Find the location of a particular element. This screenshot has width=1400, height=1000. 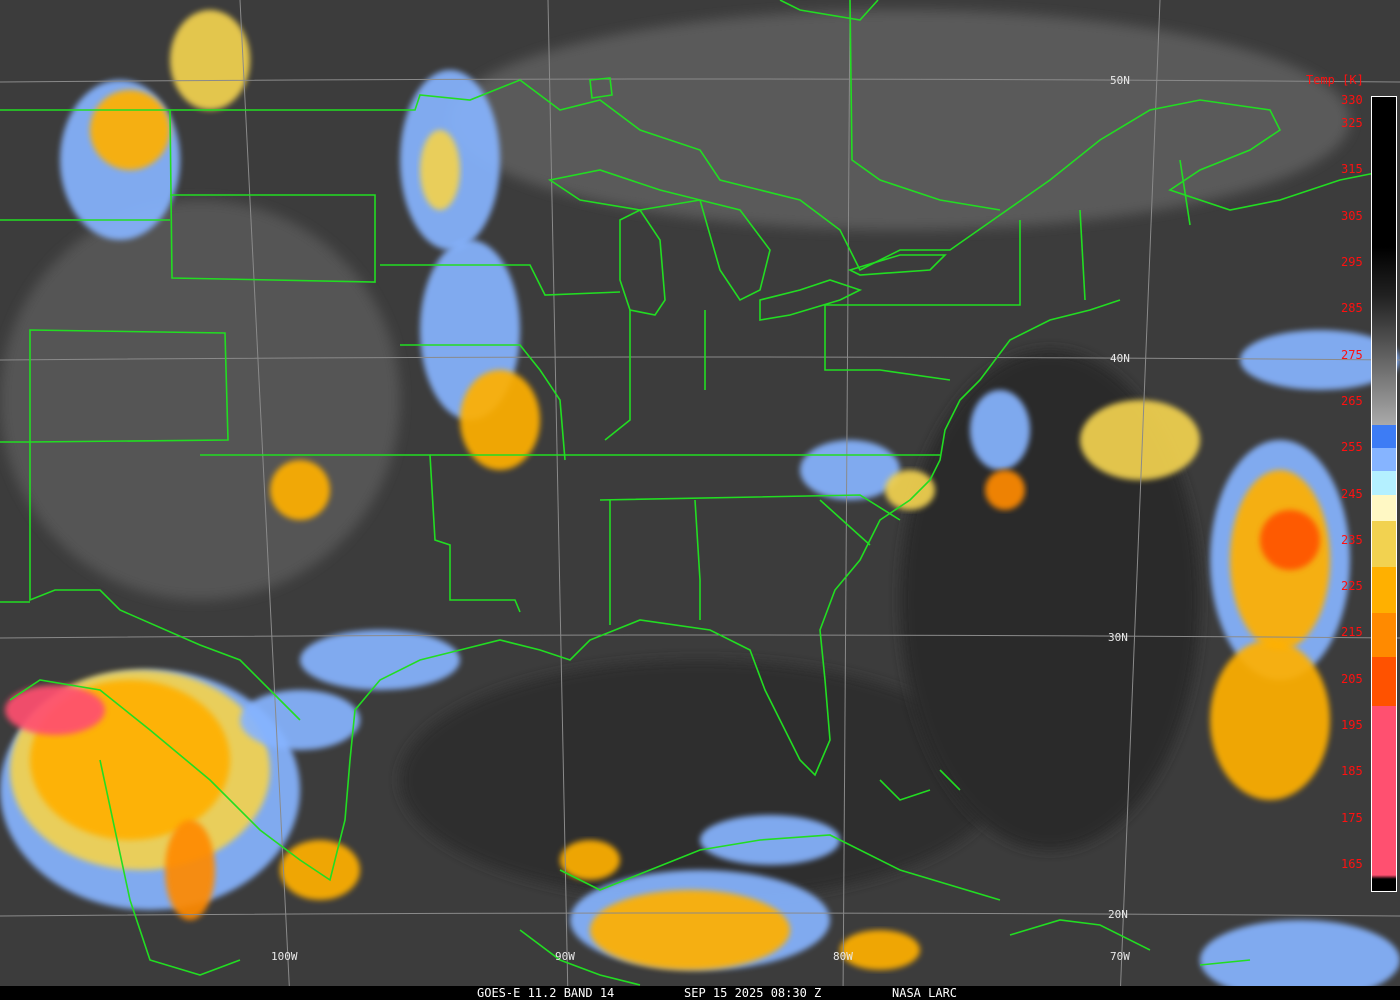

colorbar-title: Temp [K] is located at coordinates (1335, 80).